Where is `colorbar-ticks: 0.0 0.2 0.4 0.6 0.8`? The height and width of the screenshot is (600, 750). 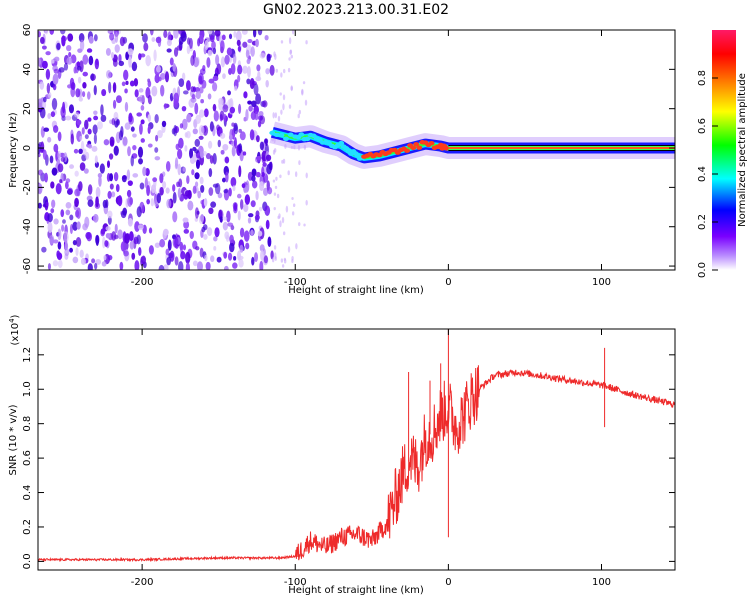
colorbar-ticks: 0.0 0.2 0.4 0.6 0.8 is located at coordinates (707, 174).